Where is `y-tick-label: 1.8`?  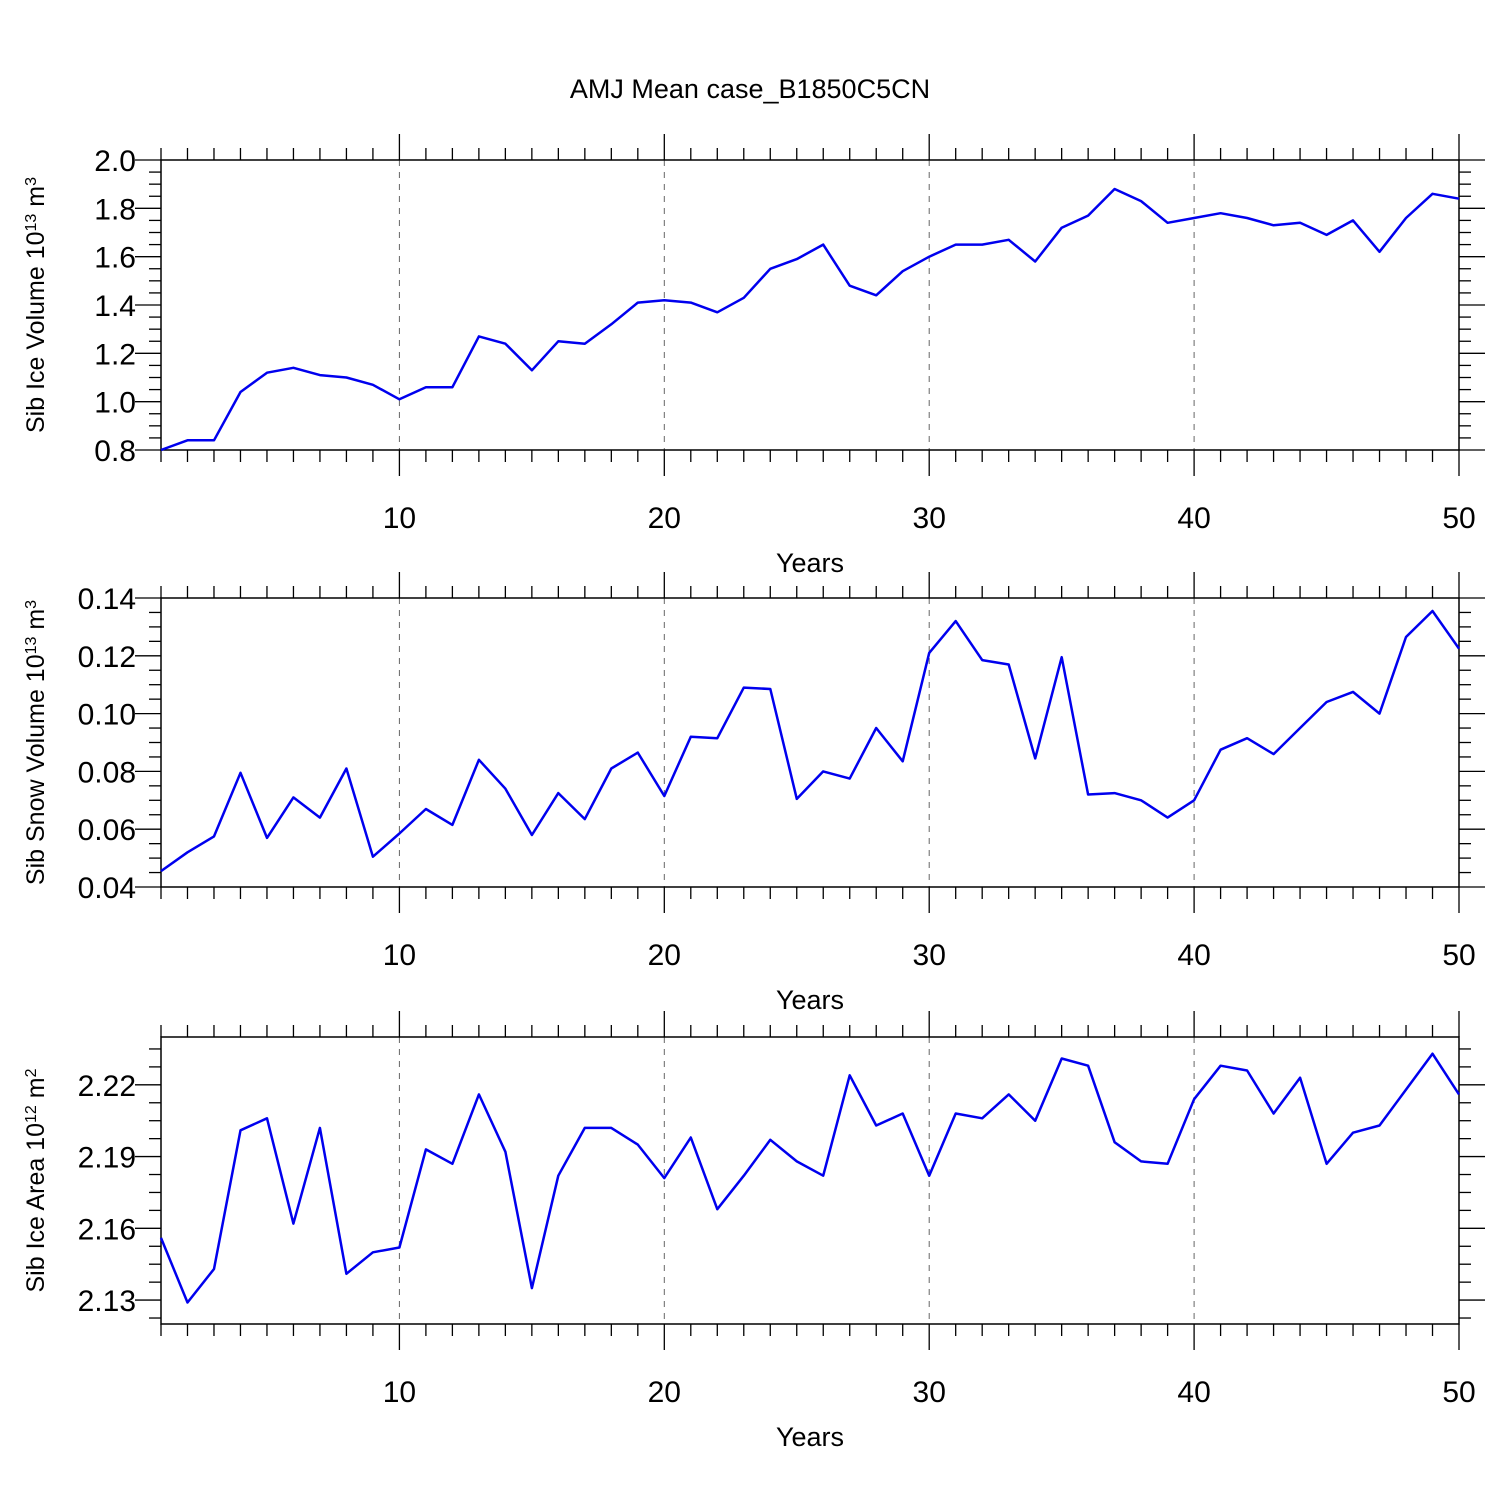 y-tick-label: 1.8 is located at coordinates (115, 209).